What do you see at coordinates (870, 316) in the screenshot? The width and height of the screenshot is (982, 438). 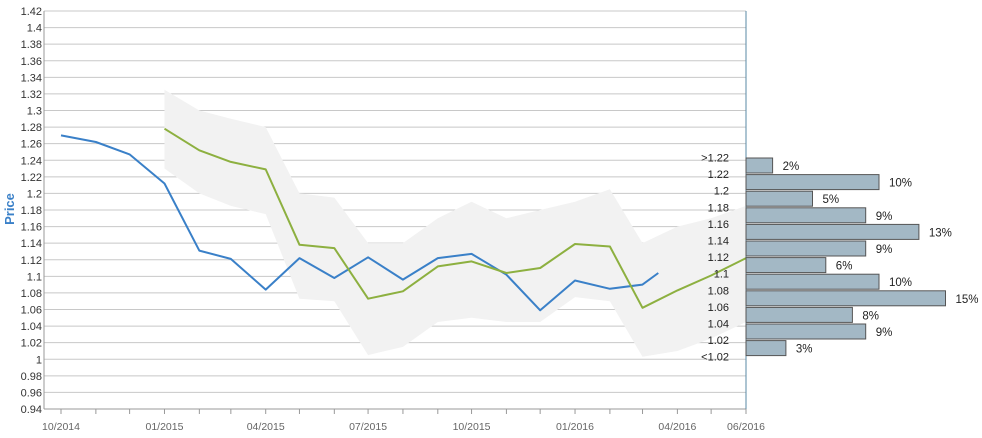 I see `distribution-pct-label: 8%` at bounding box center [870, 316].